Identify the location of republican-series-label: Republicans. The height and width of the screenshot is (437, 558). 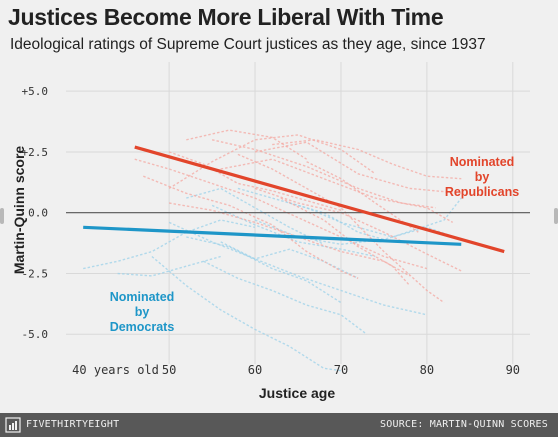
(482, 192).